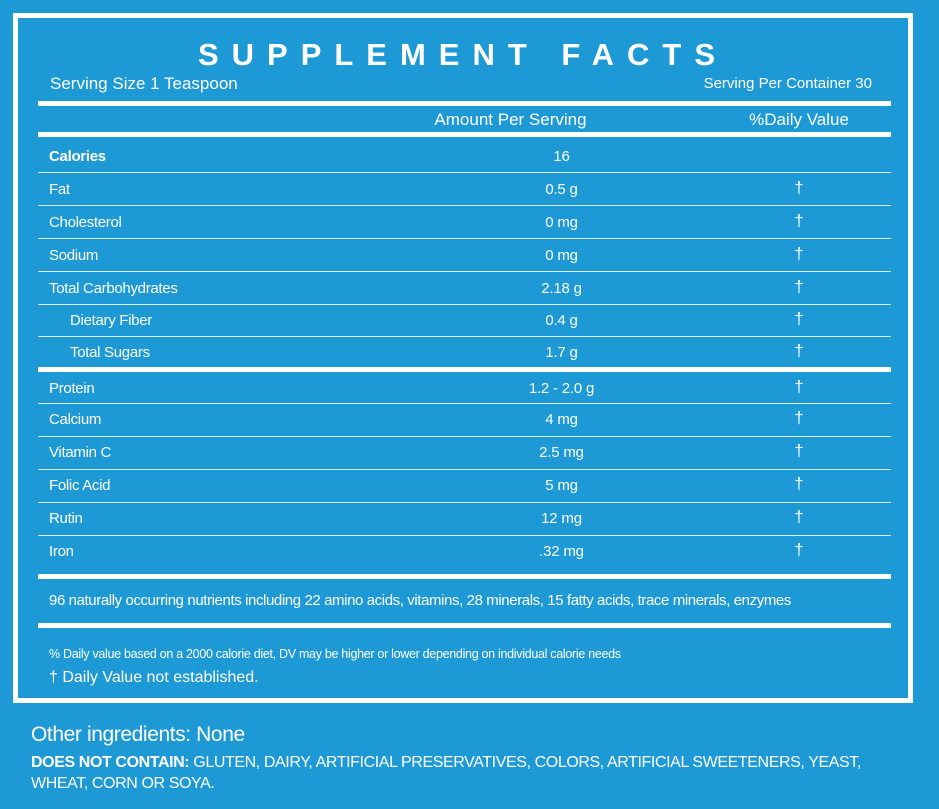 The width and height of the screenshot is (939, 809). I want to click on servings-per-container: Serving Per Container 30, so click(787, 83).